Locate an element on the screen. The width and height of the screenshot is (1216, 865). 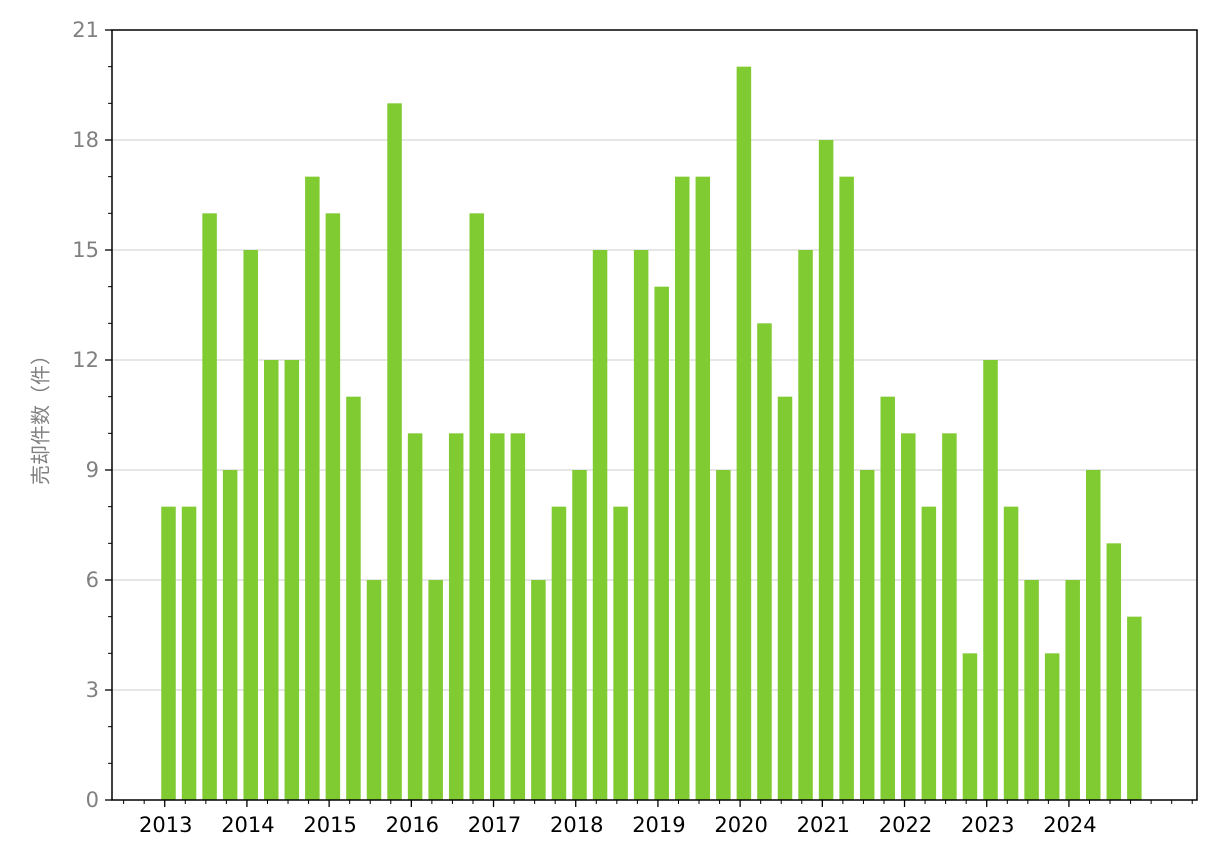
y-axis: 0 3 6 9 12 15 18 21 is located at coordinates (92, 415).